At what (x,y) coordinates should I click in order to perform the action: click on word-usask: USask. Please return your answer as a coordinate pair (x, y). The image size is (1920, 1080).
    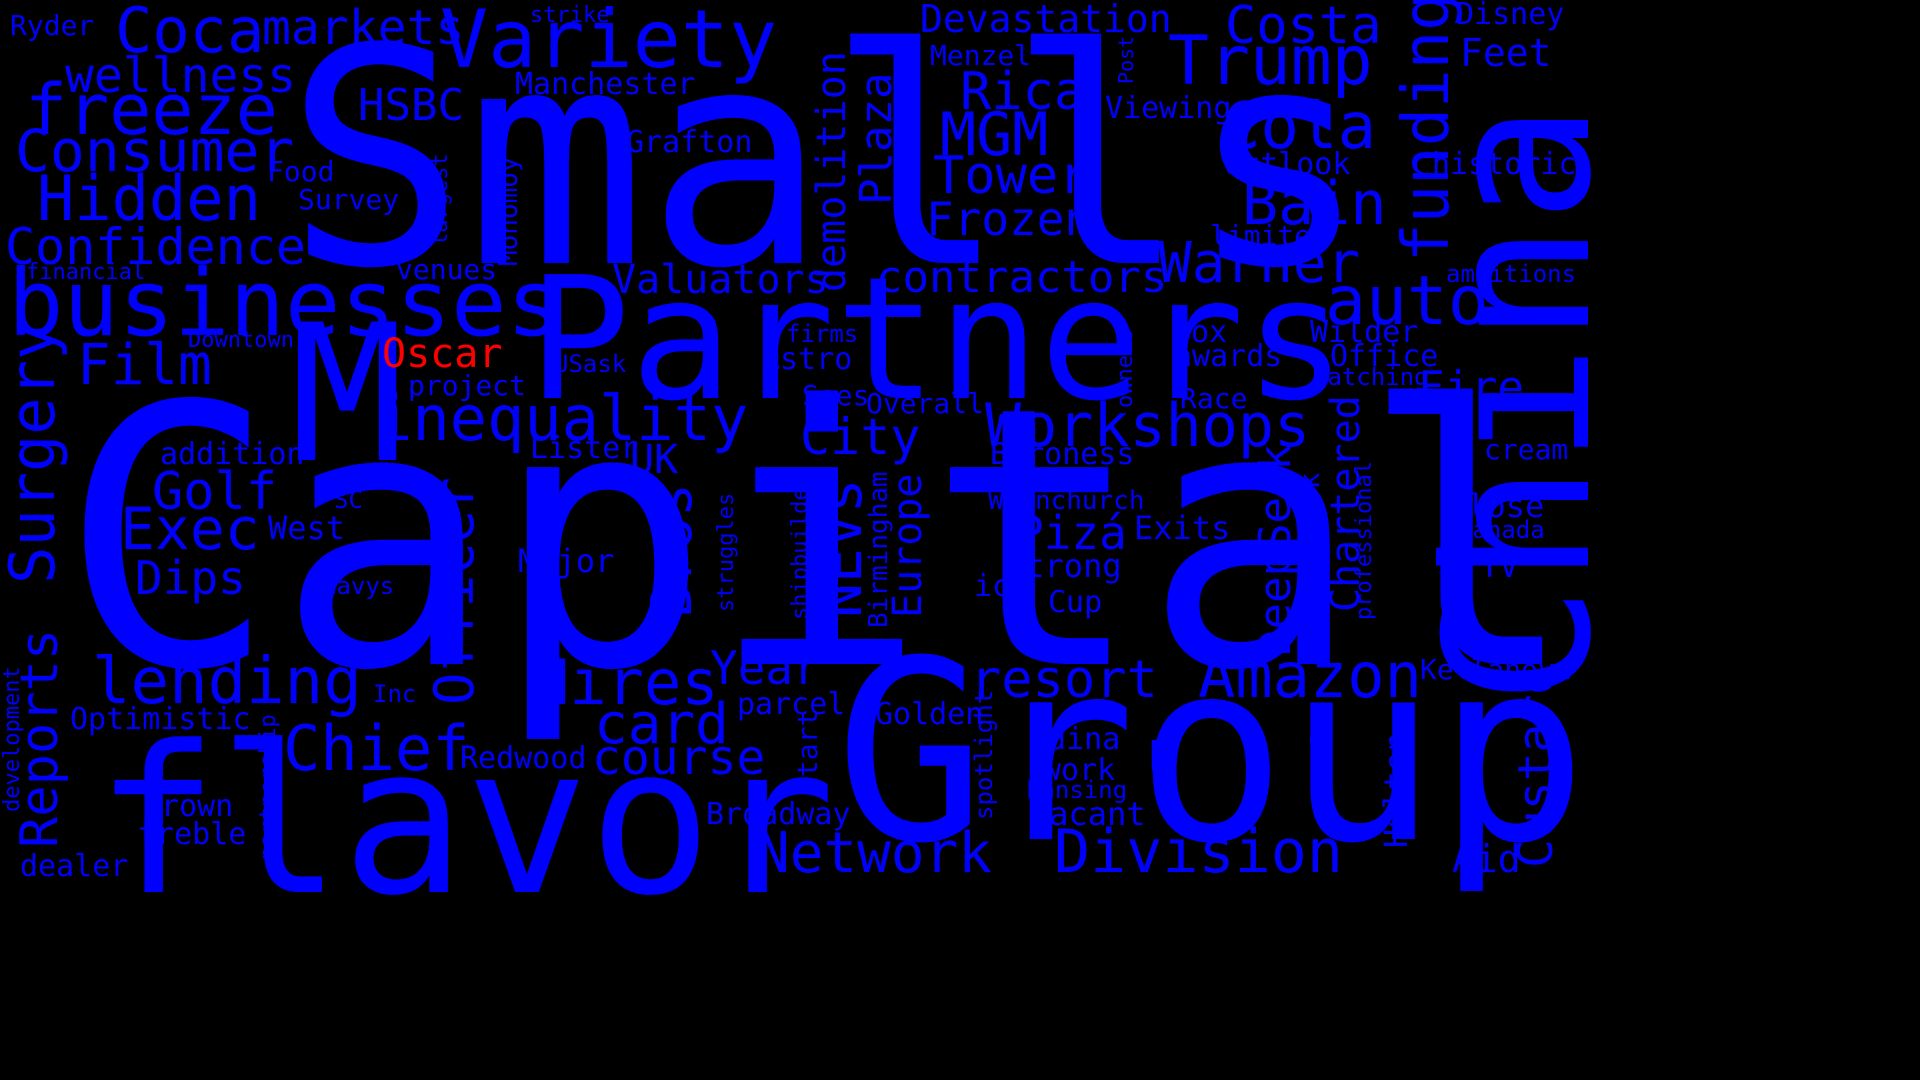
    Looking at the image, I should click on (590, 364).